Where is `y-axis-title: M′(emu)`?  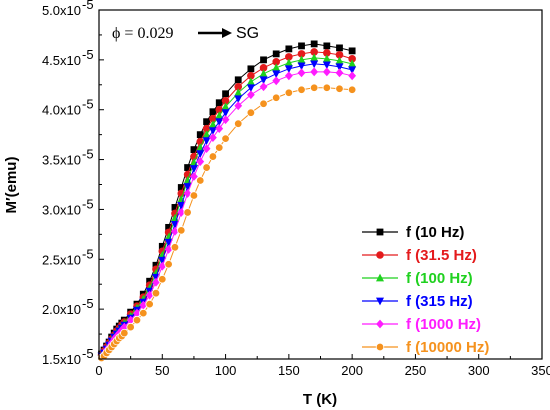
y-axis-title: M′(emu) is located at coordinates (11, 185).